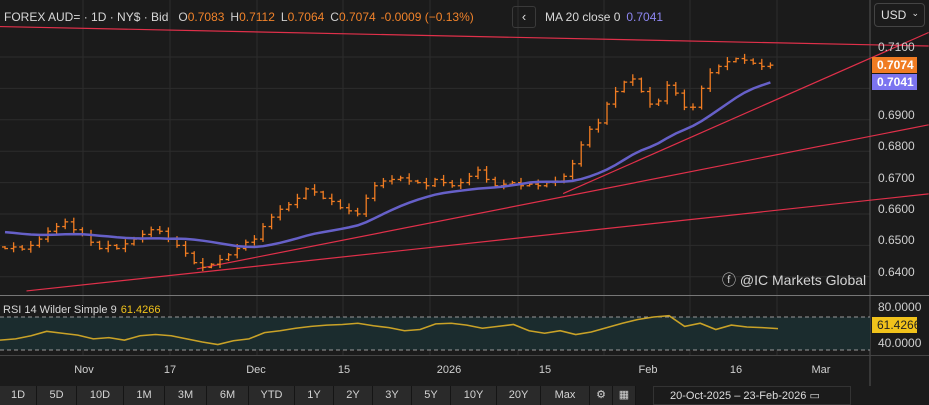 This screenshot has height=405, width=929. I want to click on watermark: ⓕ @IC Markets Global, so click(794, 280).